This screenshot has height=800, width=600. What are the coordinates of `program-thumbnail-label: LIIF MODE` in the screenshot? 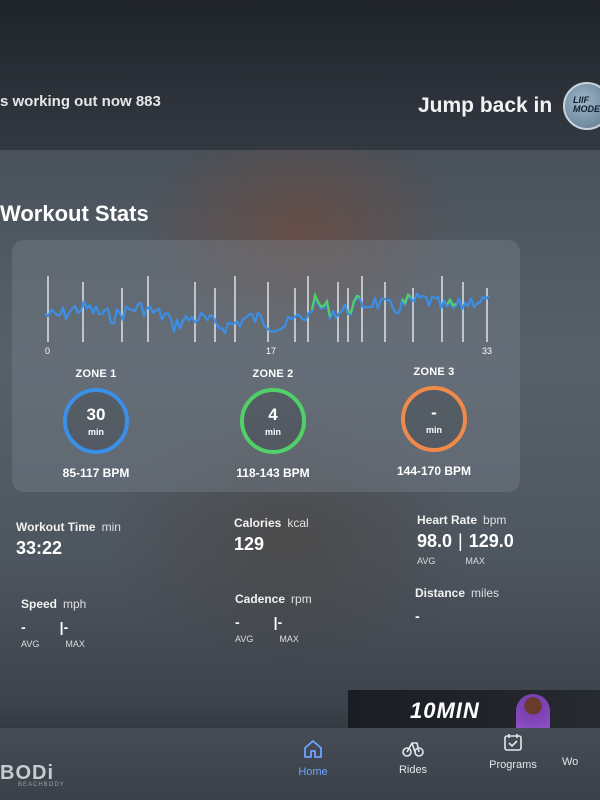 It's located at (586, 104).